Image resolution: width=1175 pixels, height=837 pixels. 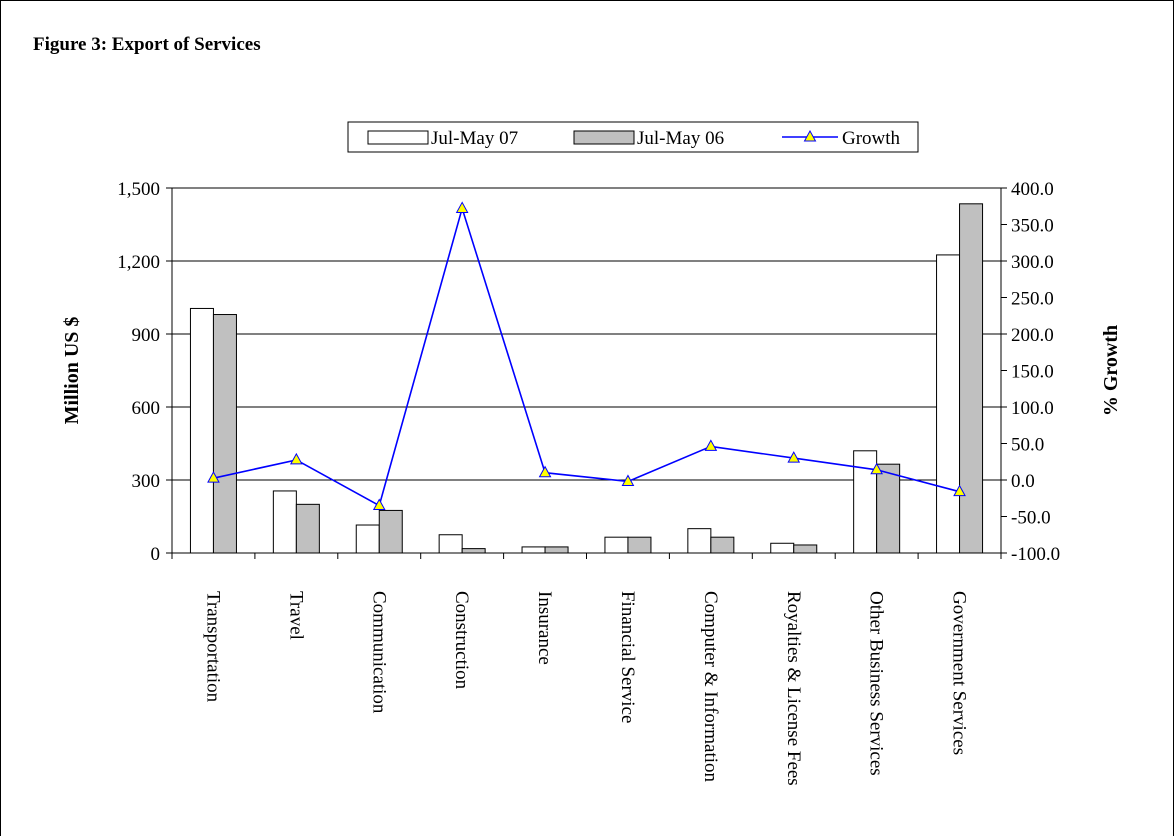 What do you see at coordinates (378, 652) in the screenshot?
I see `category-label: Communication` at bounding box center [378, 652].